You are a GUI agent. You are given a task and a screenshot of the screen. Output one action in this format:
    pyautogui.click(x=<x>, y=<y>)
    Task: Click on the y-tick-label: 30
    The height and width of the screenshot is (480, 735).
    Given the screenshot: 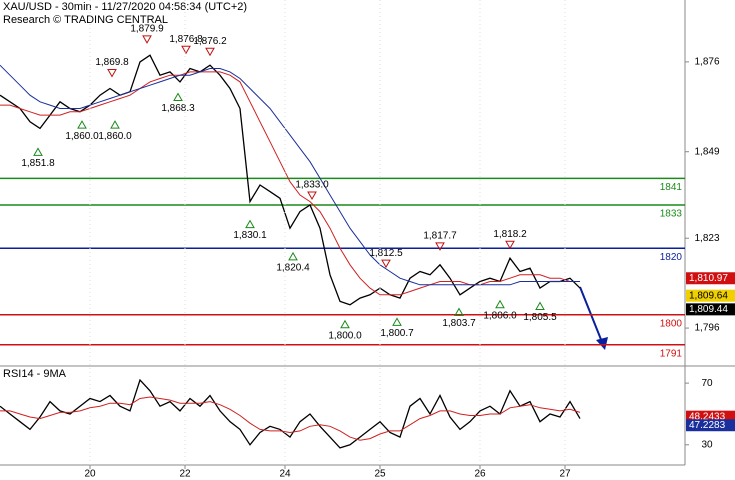 What is the action you would take?
    pyautogui.click(x=707, y=444)
    